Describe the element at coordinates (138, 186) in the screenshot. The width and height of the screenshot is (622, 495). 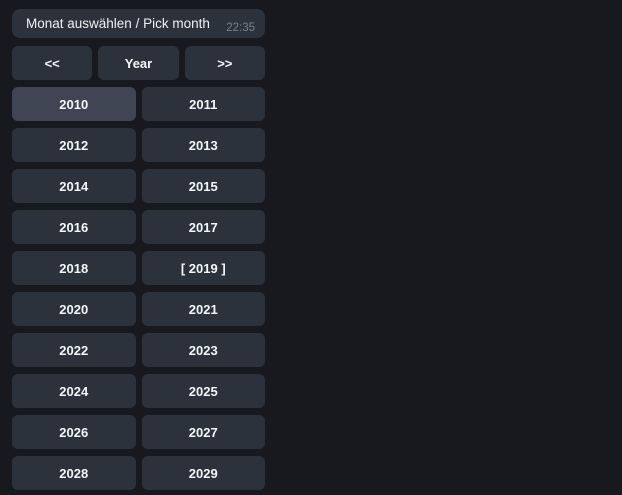
I see `keyboard-row: 2014 2015` at that location.